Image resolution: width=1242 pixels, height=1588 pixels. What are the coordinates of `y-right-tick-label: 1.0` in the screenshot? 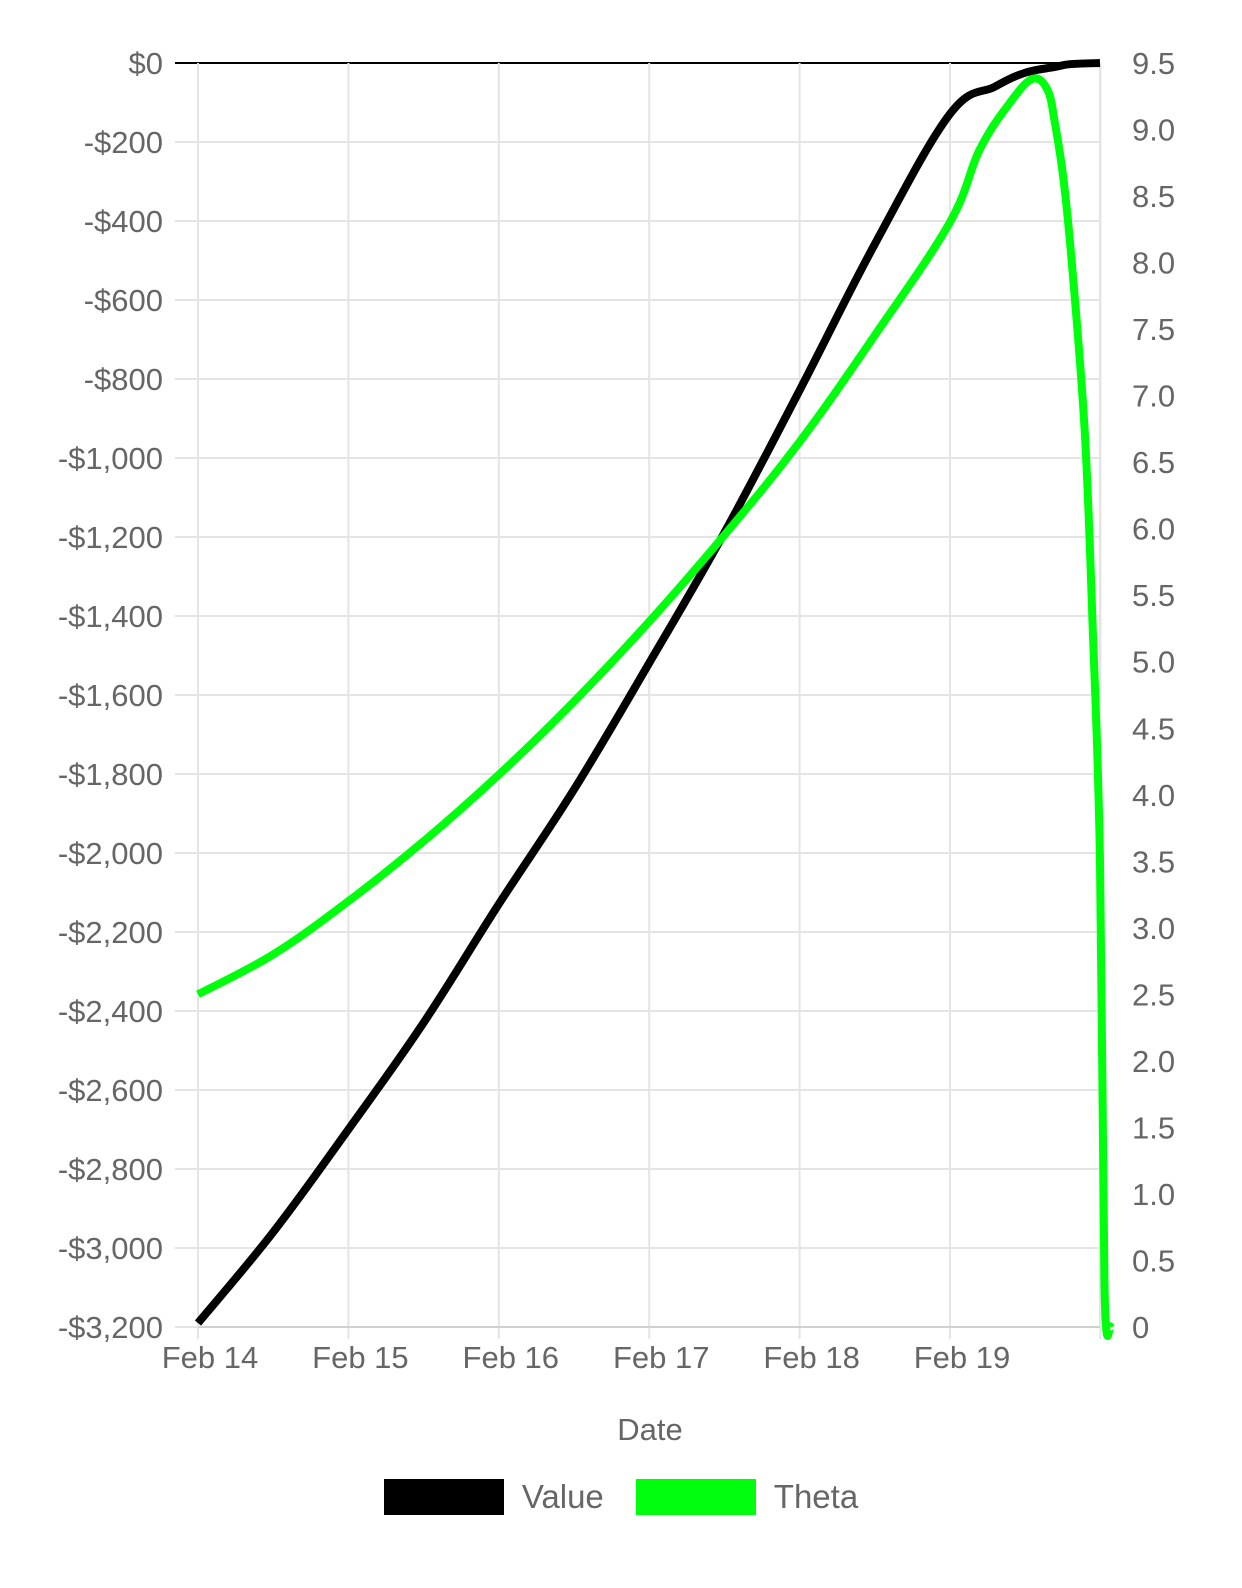 It's located at (1153, 1194).